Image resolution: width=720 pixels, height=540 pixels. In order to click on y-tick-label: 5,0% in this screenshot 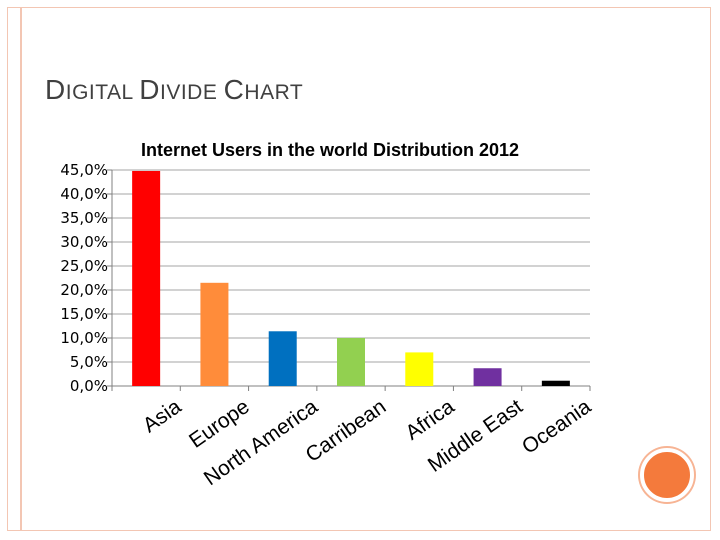, I will do `click(89, 362)`.